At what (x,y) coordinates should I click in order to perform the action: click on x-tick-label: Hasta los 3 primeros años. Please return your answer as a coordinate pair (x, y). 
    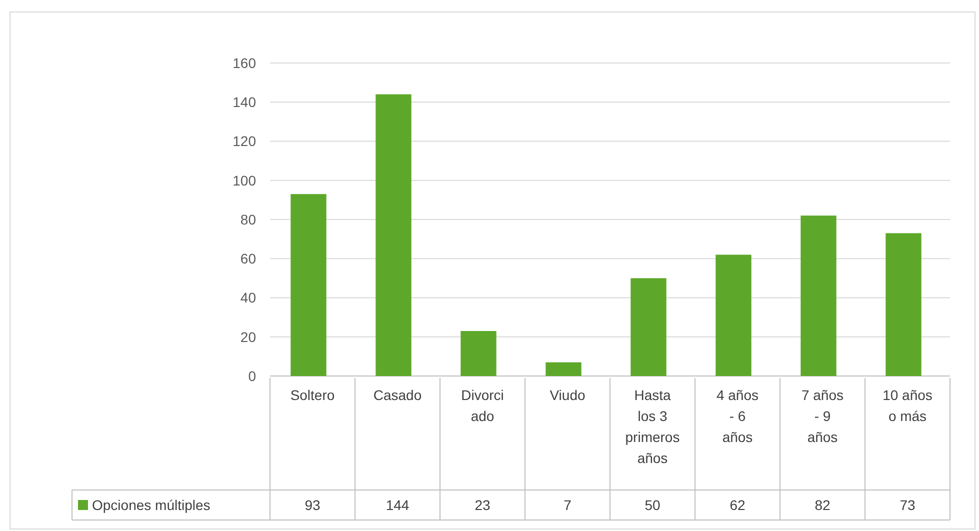
    Looking at the image, I should click on (652, 426).